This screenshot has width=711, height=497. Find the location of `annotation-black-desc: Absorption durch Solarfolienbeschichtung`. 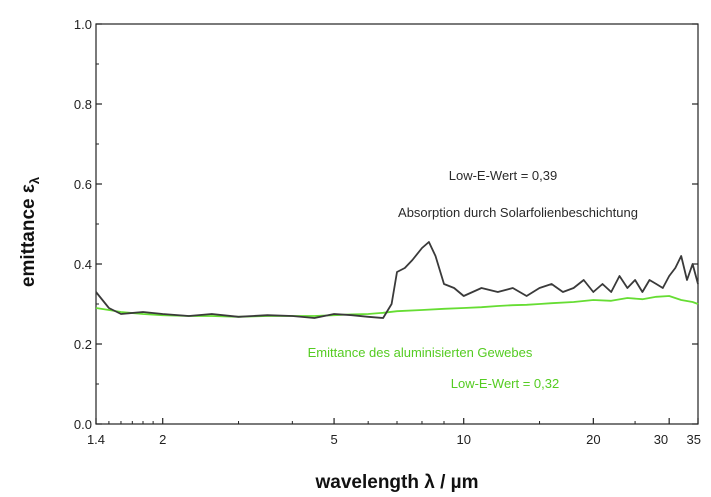

annotation-black-desc: Absorption durch Solarfolienbeschichtung is located at coordinates (518, 212).